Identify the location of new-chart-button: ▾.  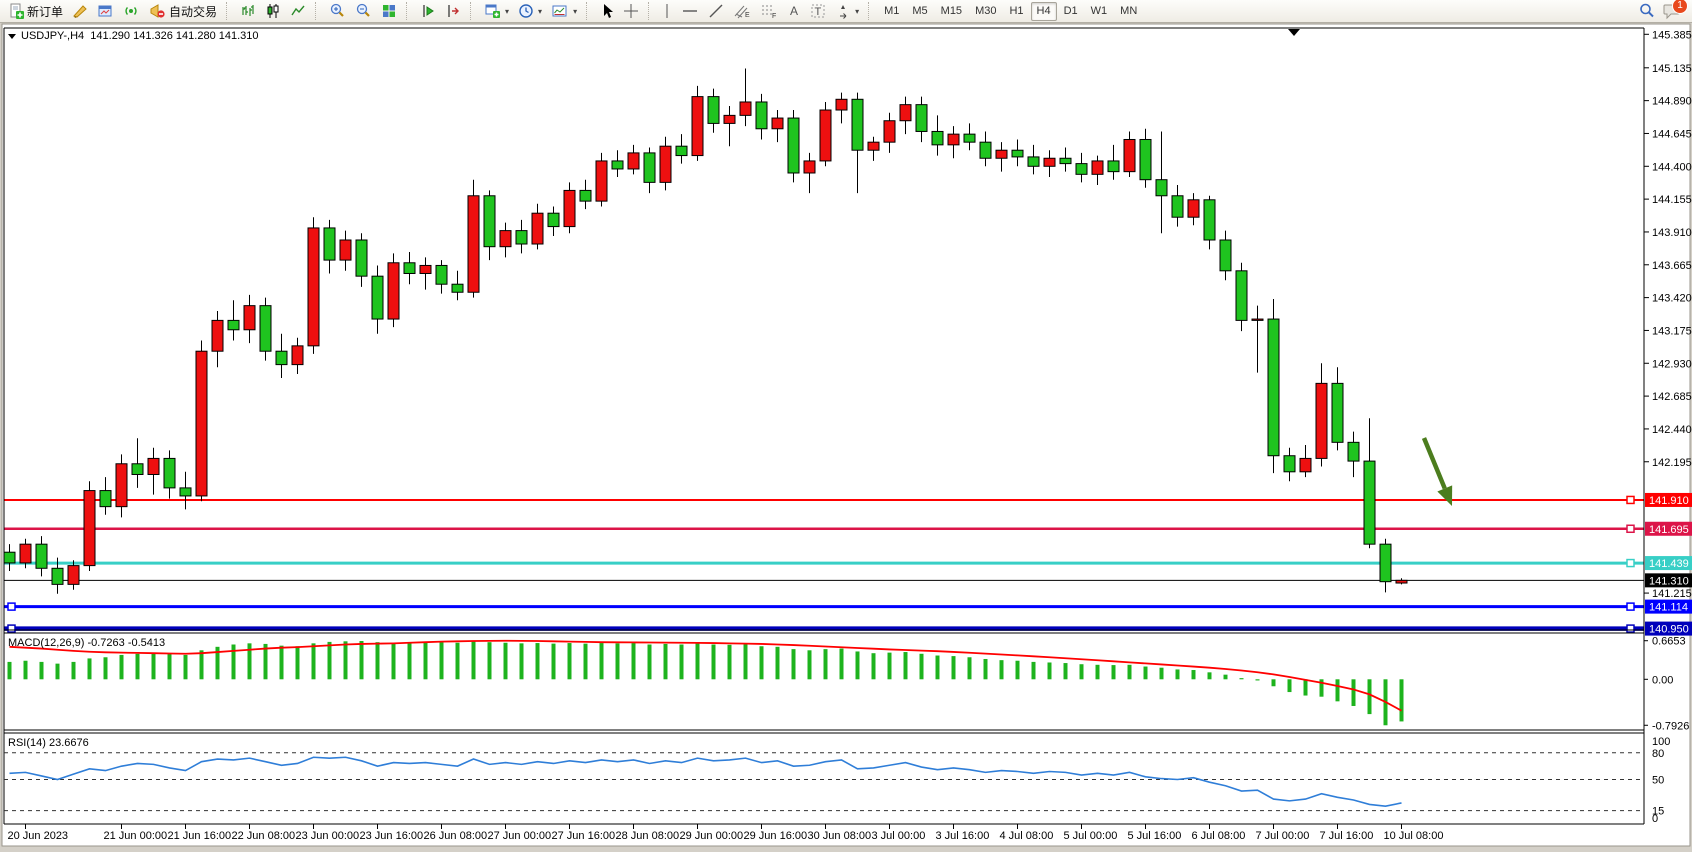
(496, 11).